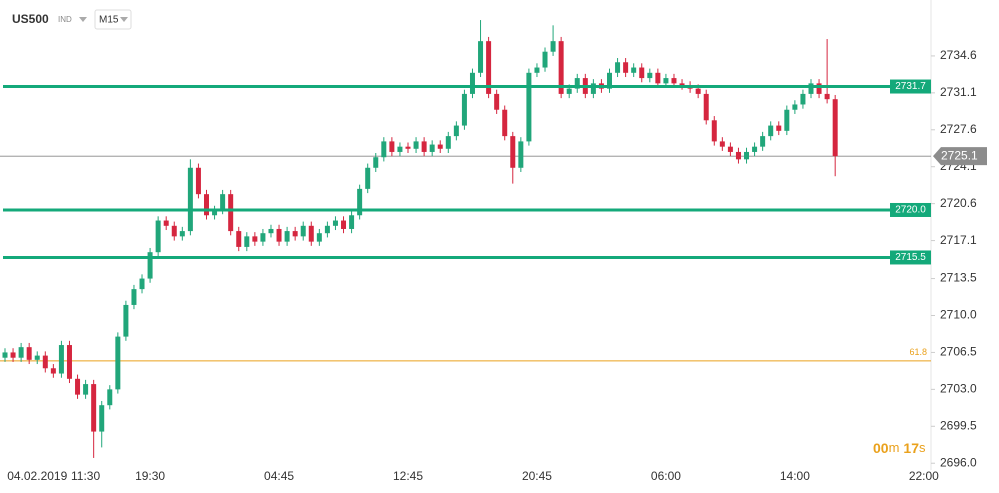 The height and width of the screenshot is (493, 999). What do you see at coordinates (960, 156) in the screenshot?
I see `current-price-tag` at bounding box center [960, 156].